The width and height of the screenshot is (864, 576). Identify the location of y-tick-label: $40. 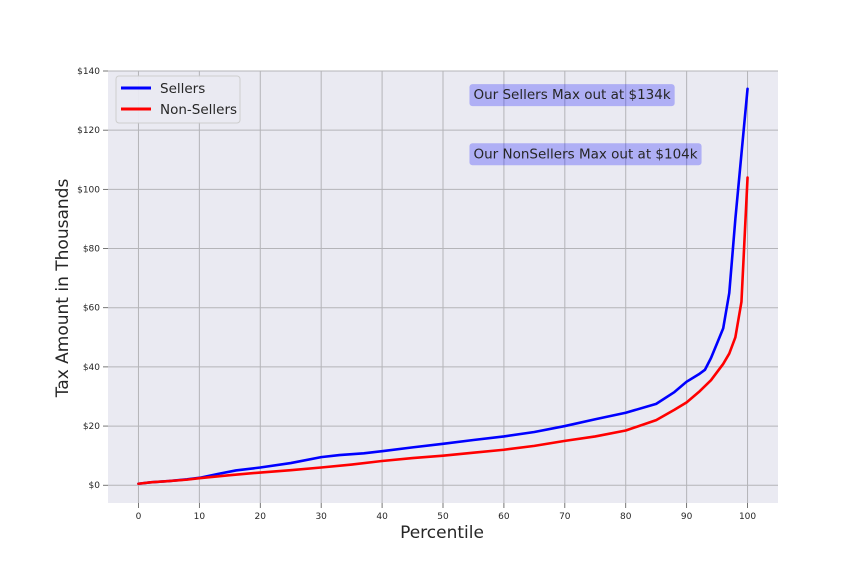
(91, 368).